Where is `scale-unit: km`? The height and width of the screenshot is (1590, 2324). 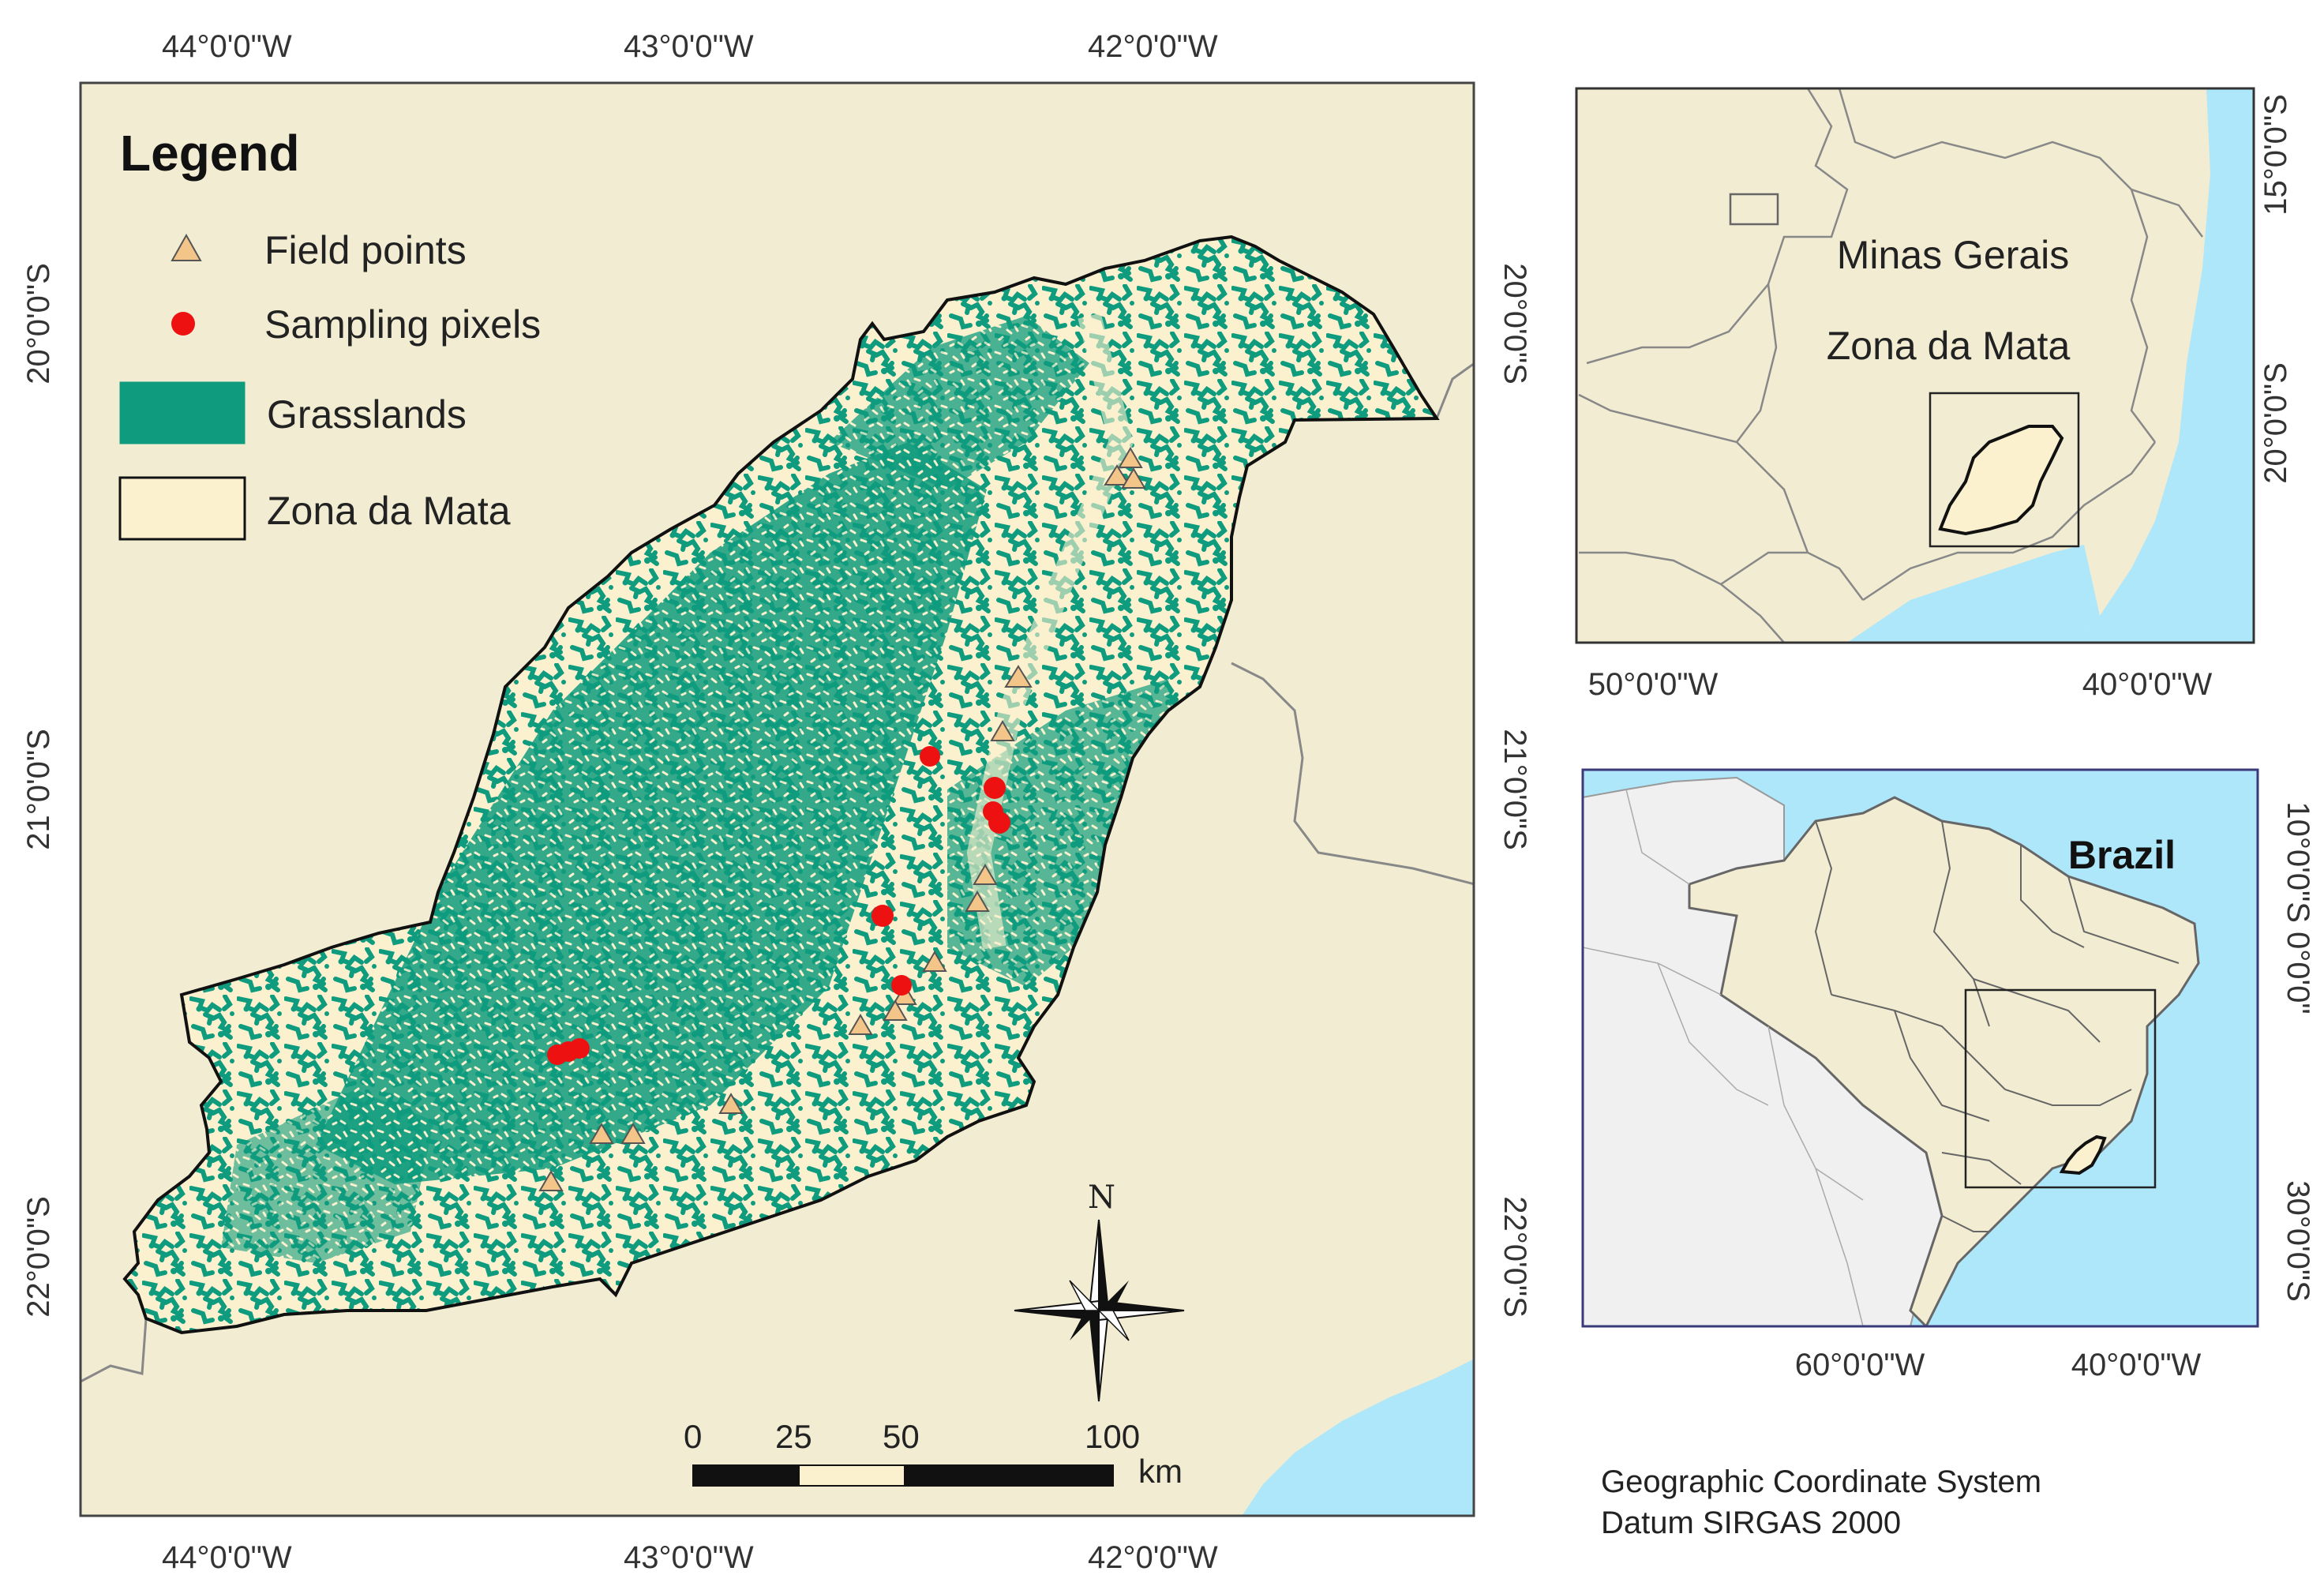 scale-unit: km is located at coordinates (1160, 1471).